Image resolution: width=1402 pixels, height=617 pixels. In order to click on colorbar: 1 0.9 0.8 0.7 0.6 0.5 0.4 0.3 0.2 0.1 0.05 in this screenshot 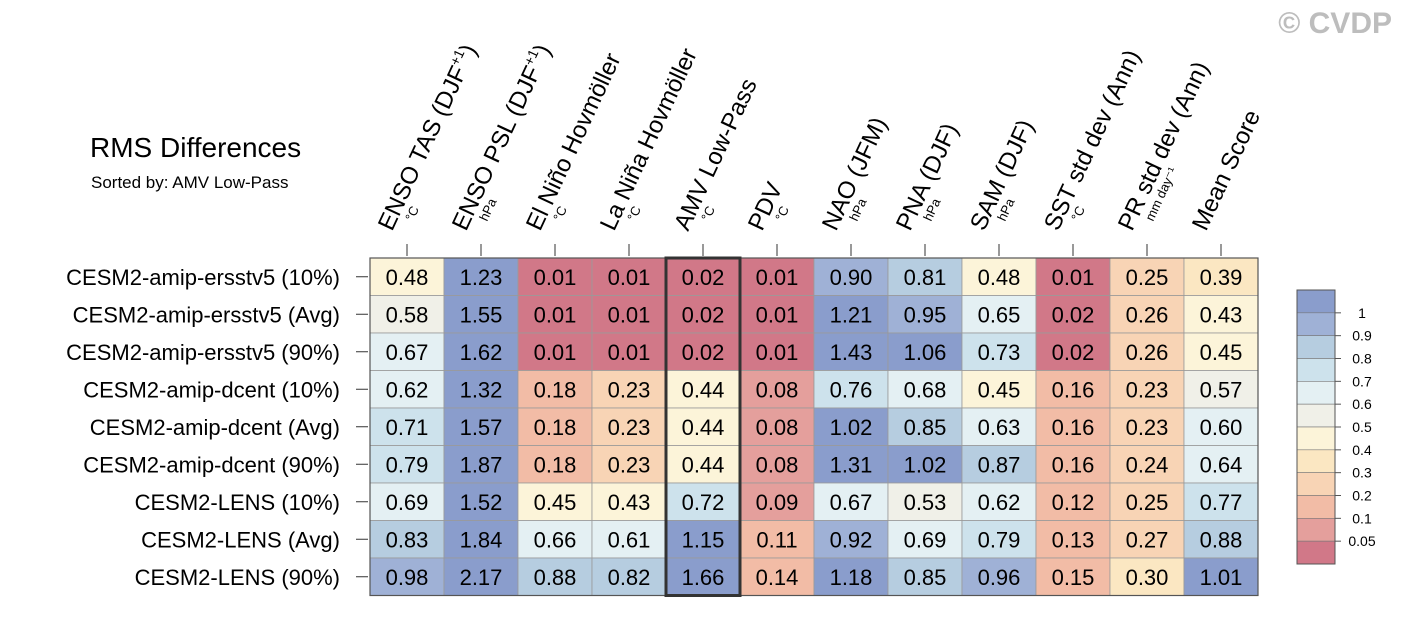, I will do `click(1336, 427)`.